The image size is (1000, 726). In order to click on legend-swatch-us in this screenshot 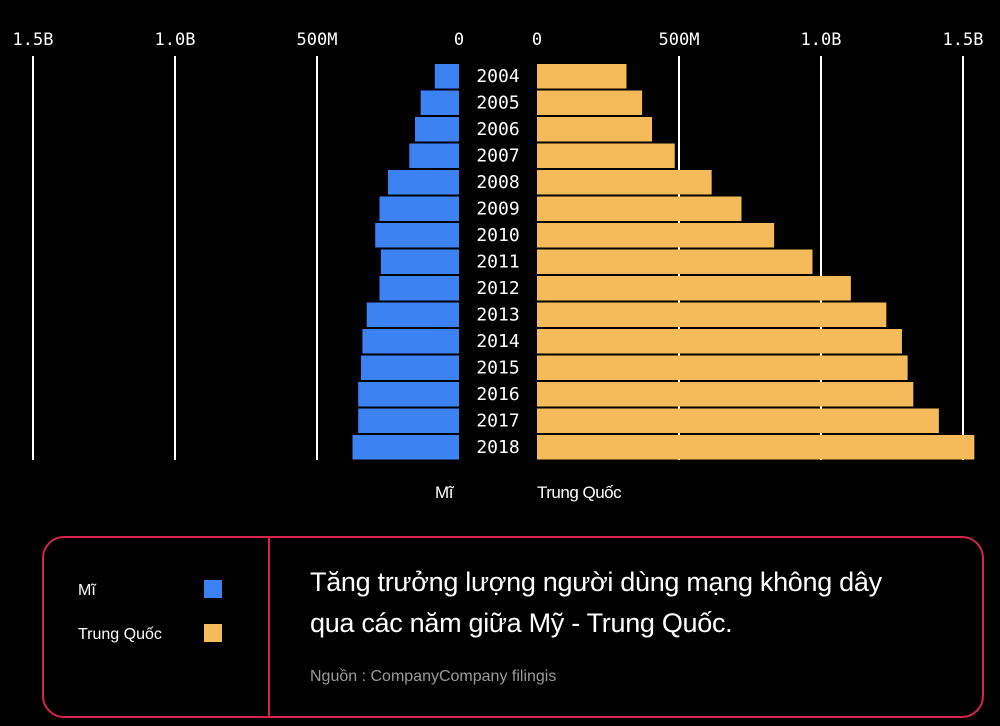, I will do `click(213, 589)`.